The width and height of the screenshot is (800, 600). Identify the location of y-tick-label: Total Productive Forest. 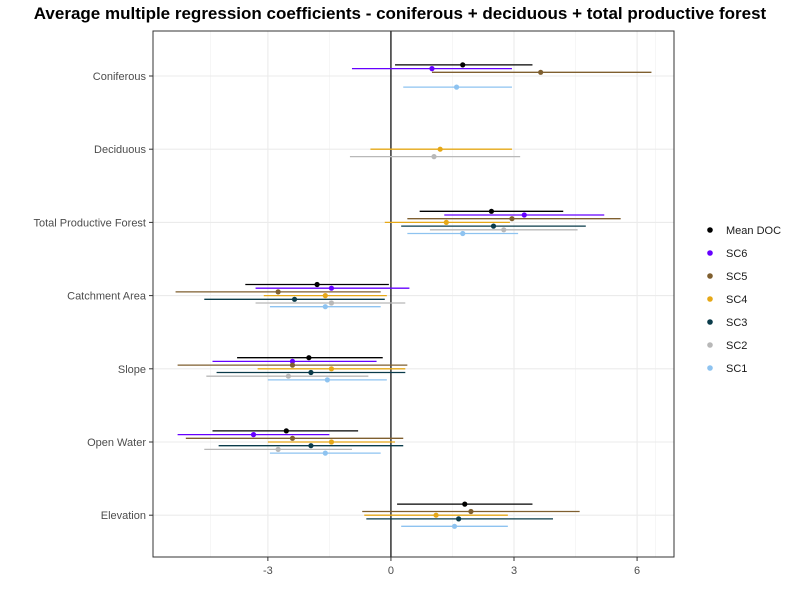
(90, 223).